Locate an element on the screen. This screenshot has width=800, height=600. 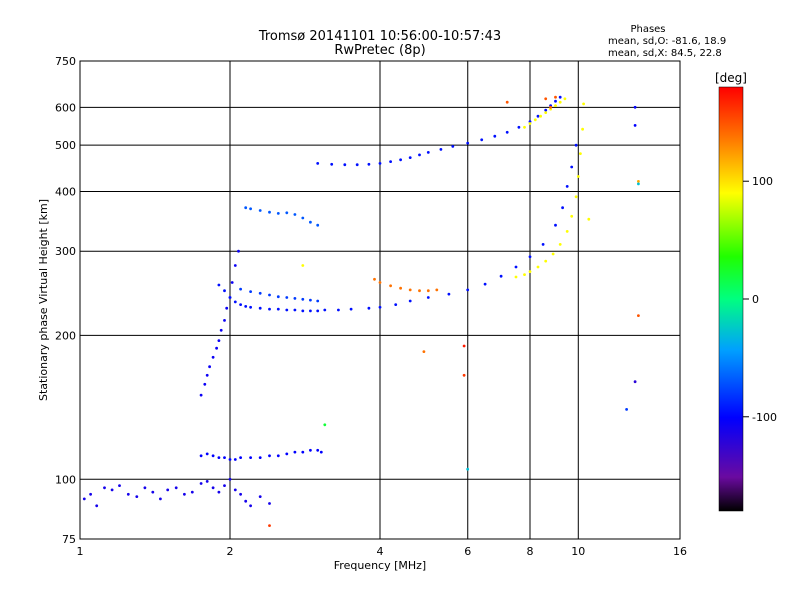
y-tick-label: 400 is located at coordinates (65, 191).